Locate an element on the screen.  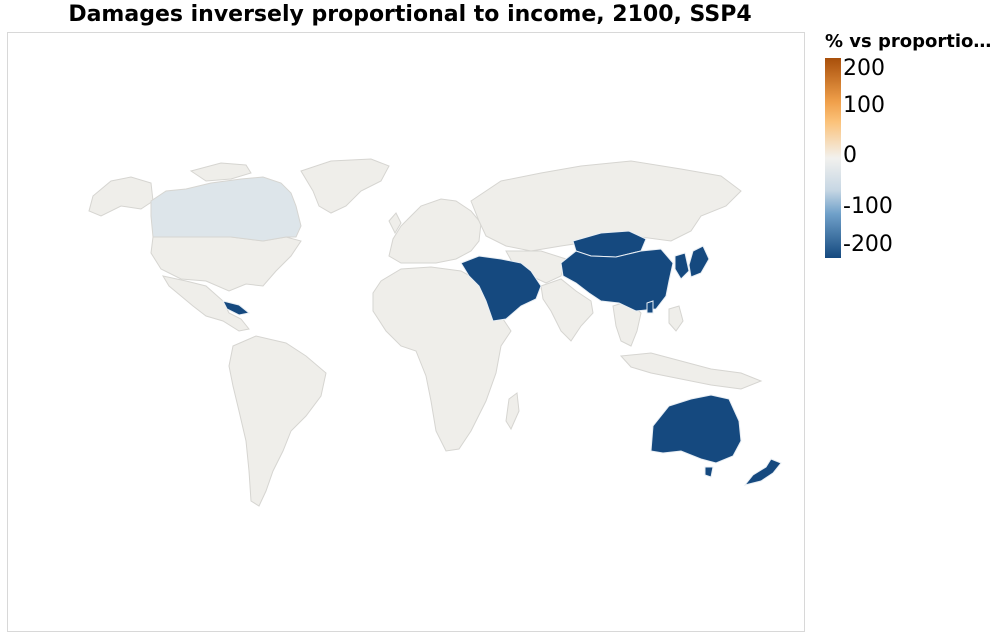
legend-tick-minus-200: -200 is located at coordinates (868, 244).